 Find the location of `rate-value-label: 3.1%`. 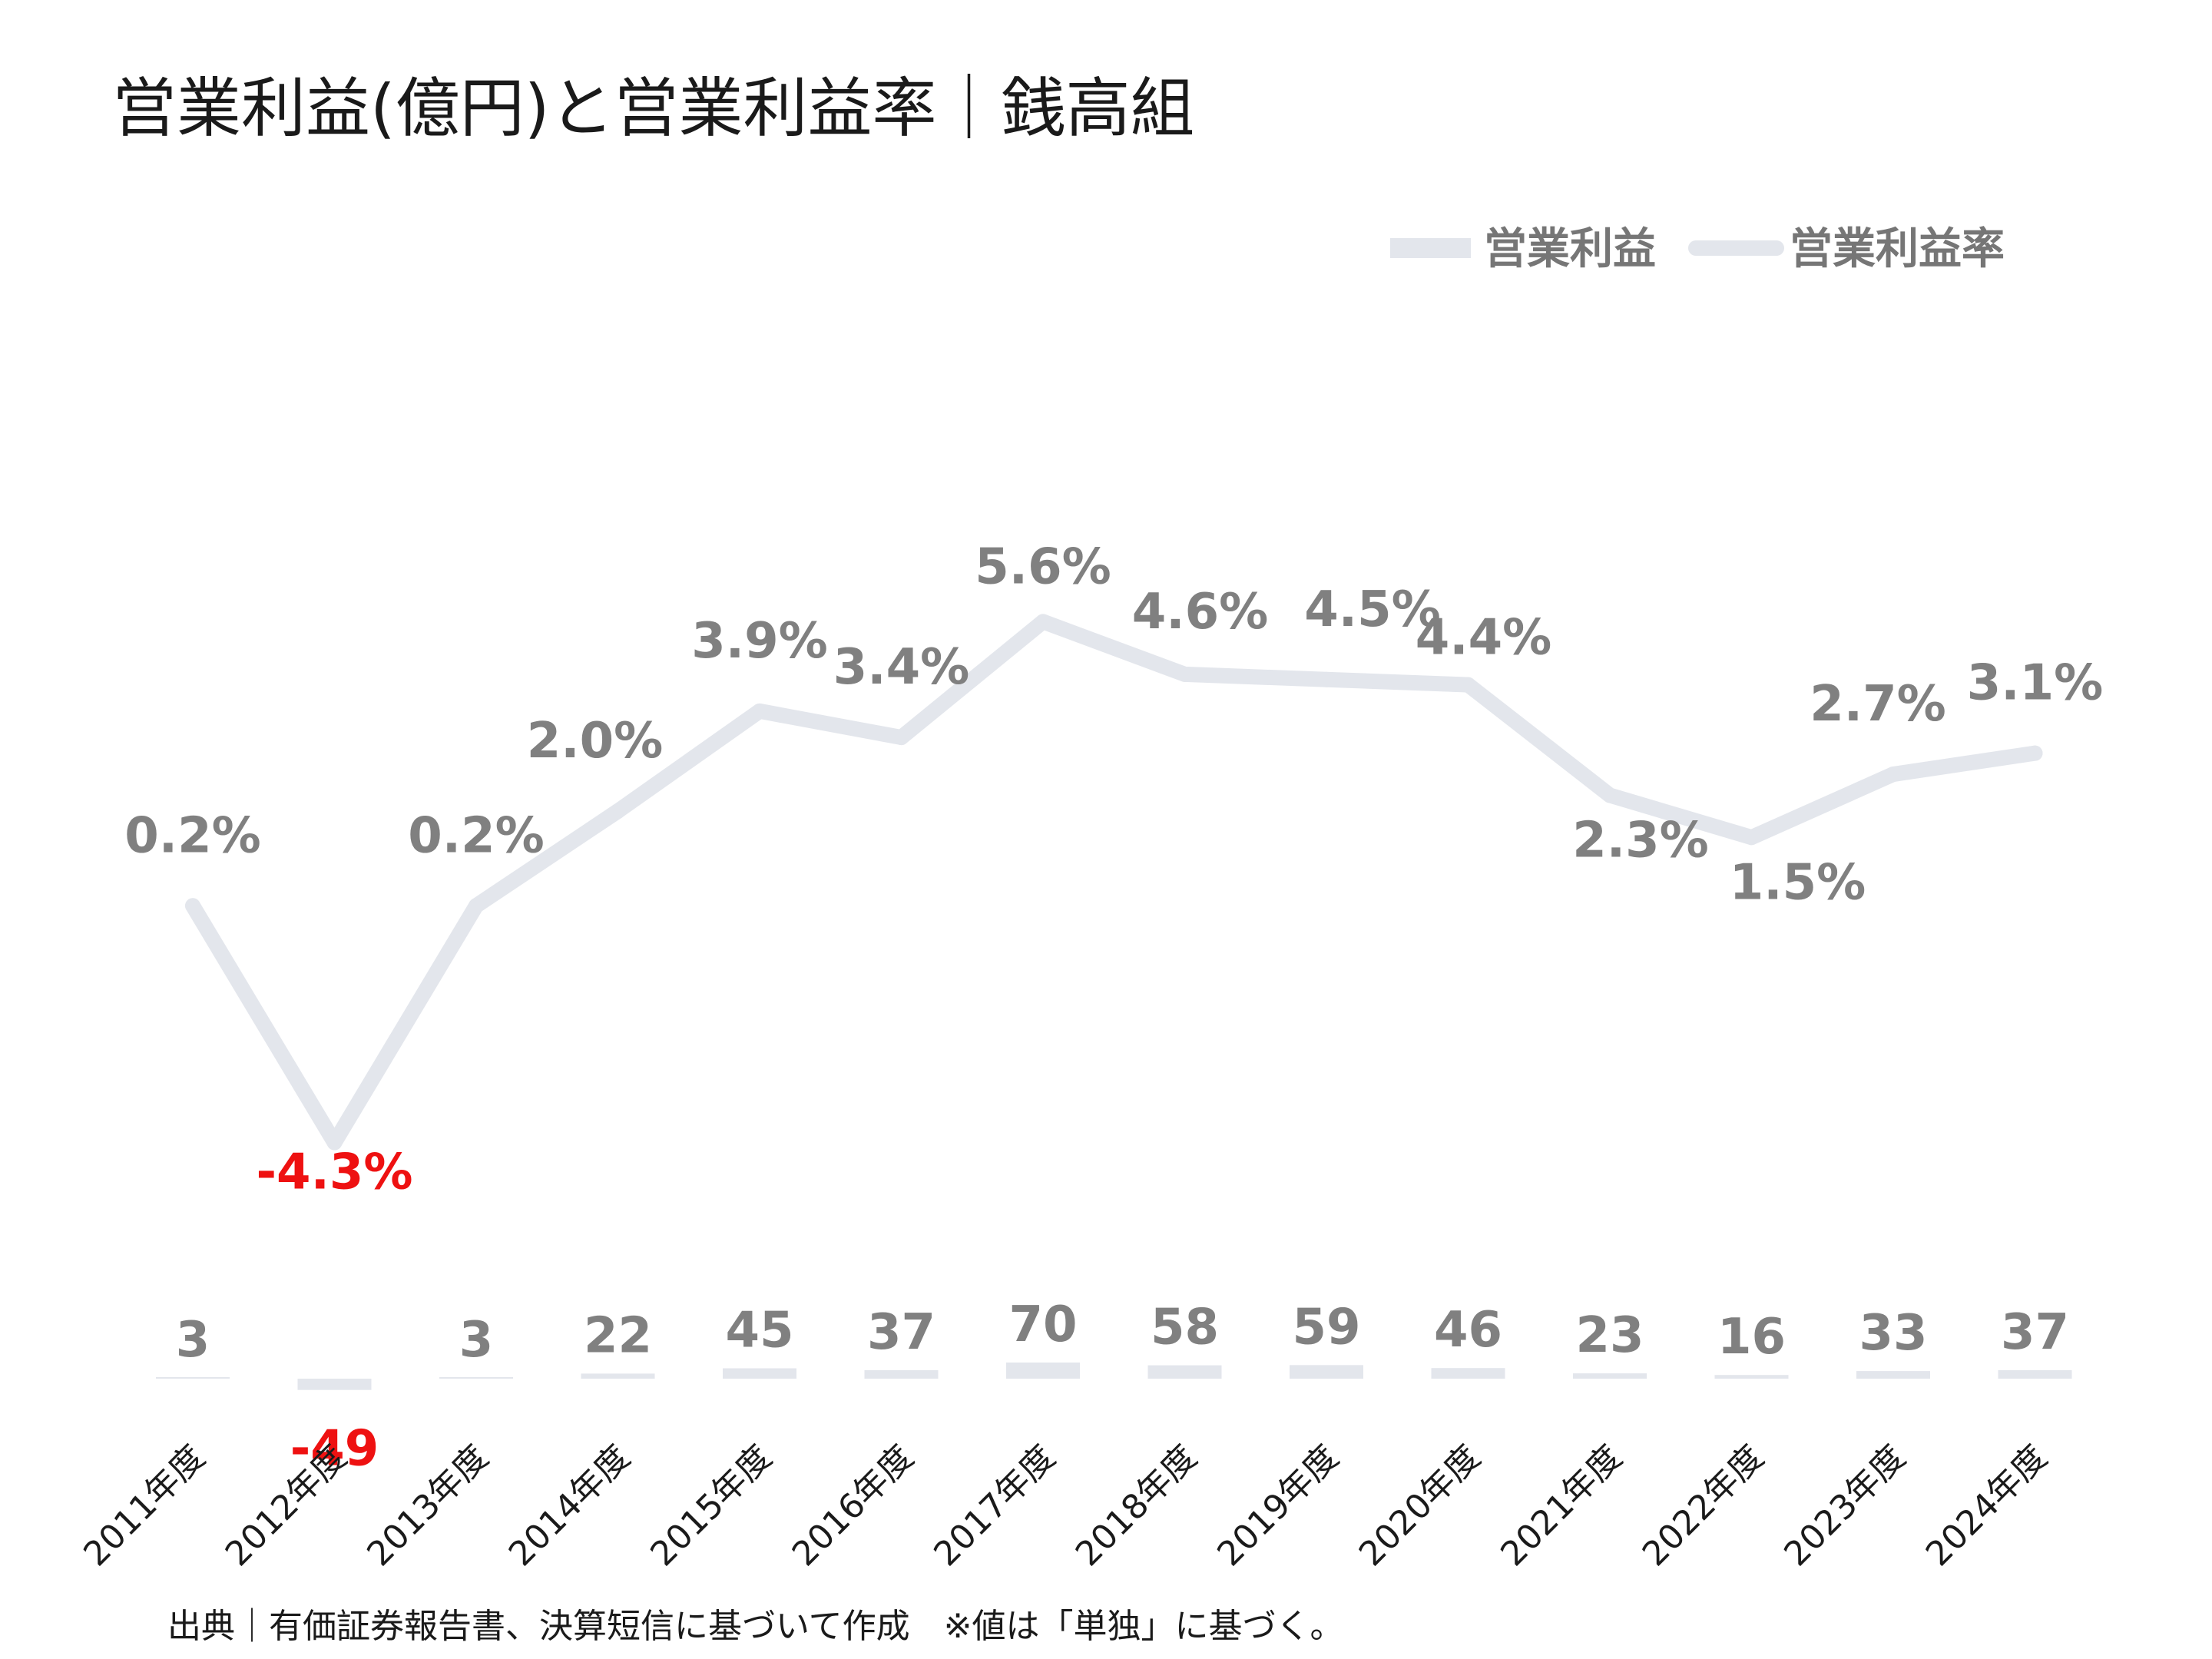

rate-value-label: 3.1% is located at coordinates (2036, 684).